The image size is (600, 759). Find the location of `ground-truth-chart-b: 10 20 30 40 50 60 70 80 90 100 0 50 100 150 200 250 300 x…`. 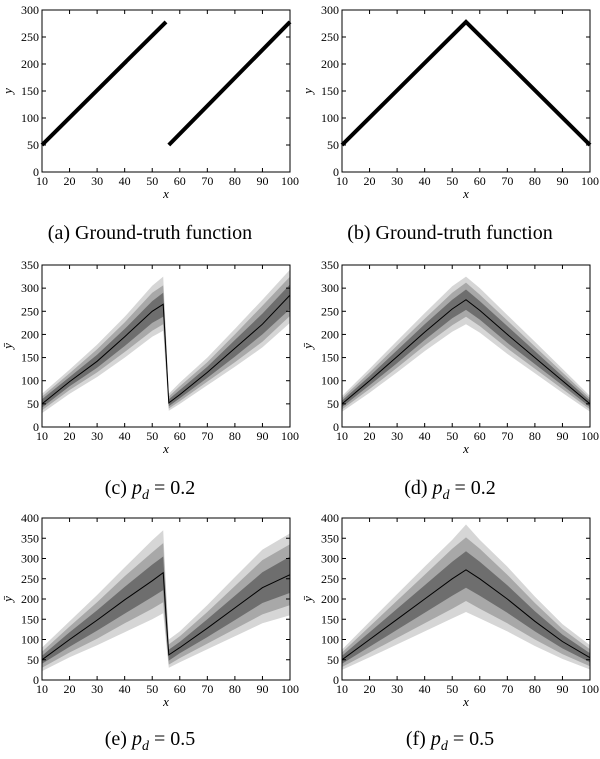

ground-truth-chart-b: 10 20 30 40 50 60 70 80 90 100 0 50 100 150 200 250 300 x… is located at coordinates (449, 102).